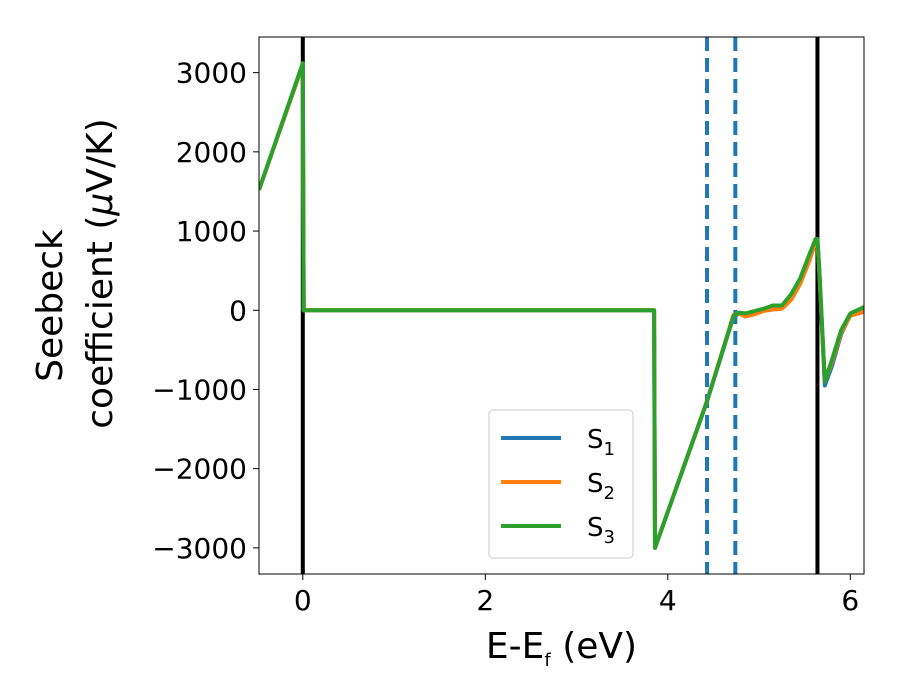  What do you see at coordinates (303, 600) in the screenshot?
I see `x-tick-label: 0` at bounding box center [303, 600].